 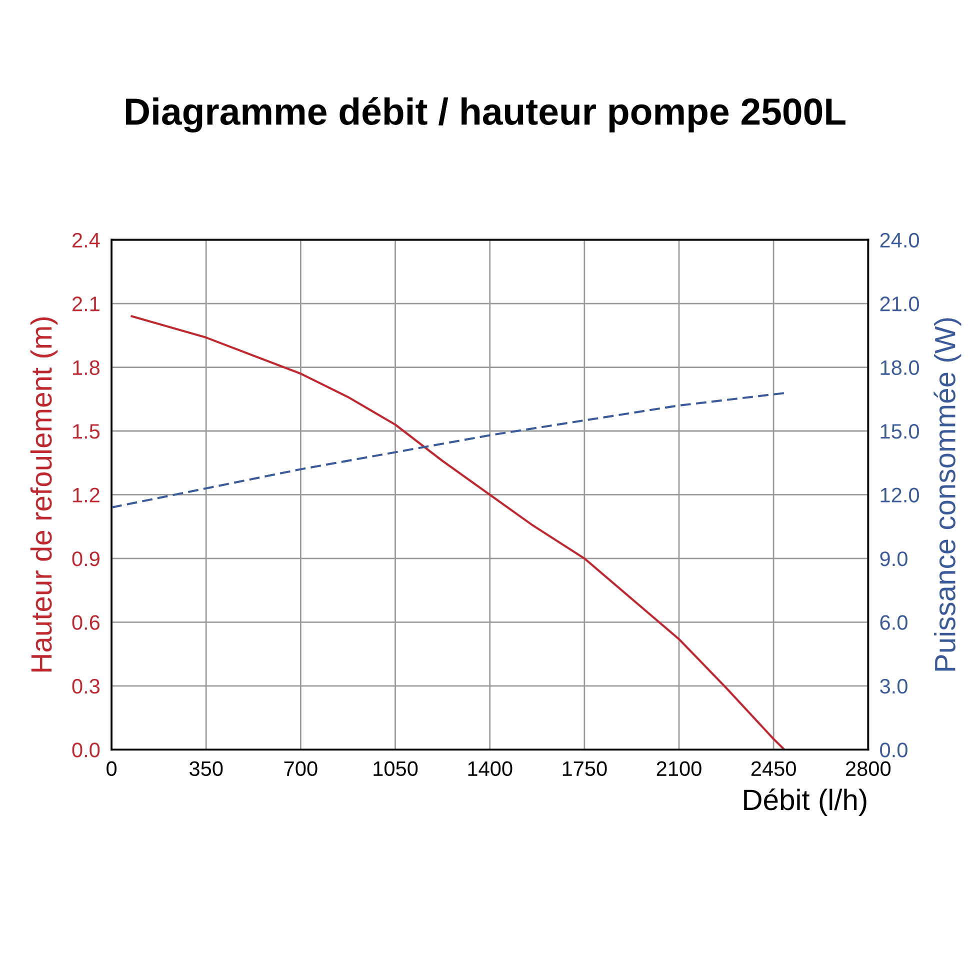 What do you see at coordinates (86, 368) in the screenshot?
I see `y-tick-label: 1.8` at bounding box center [86, 368].